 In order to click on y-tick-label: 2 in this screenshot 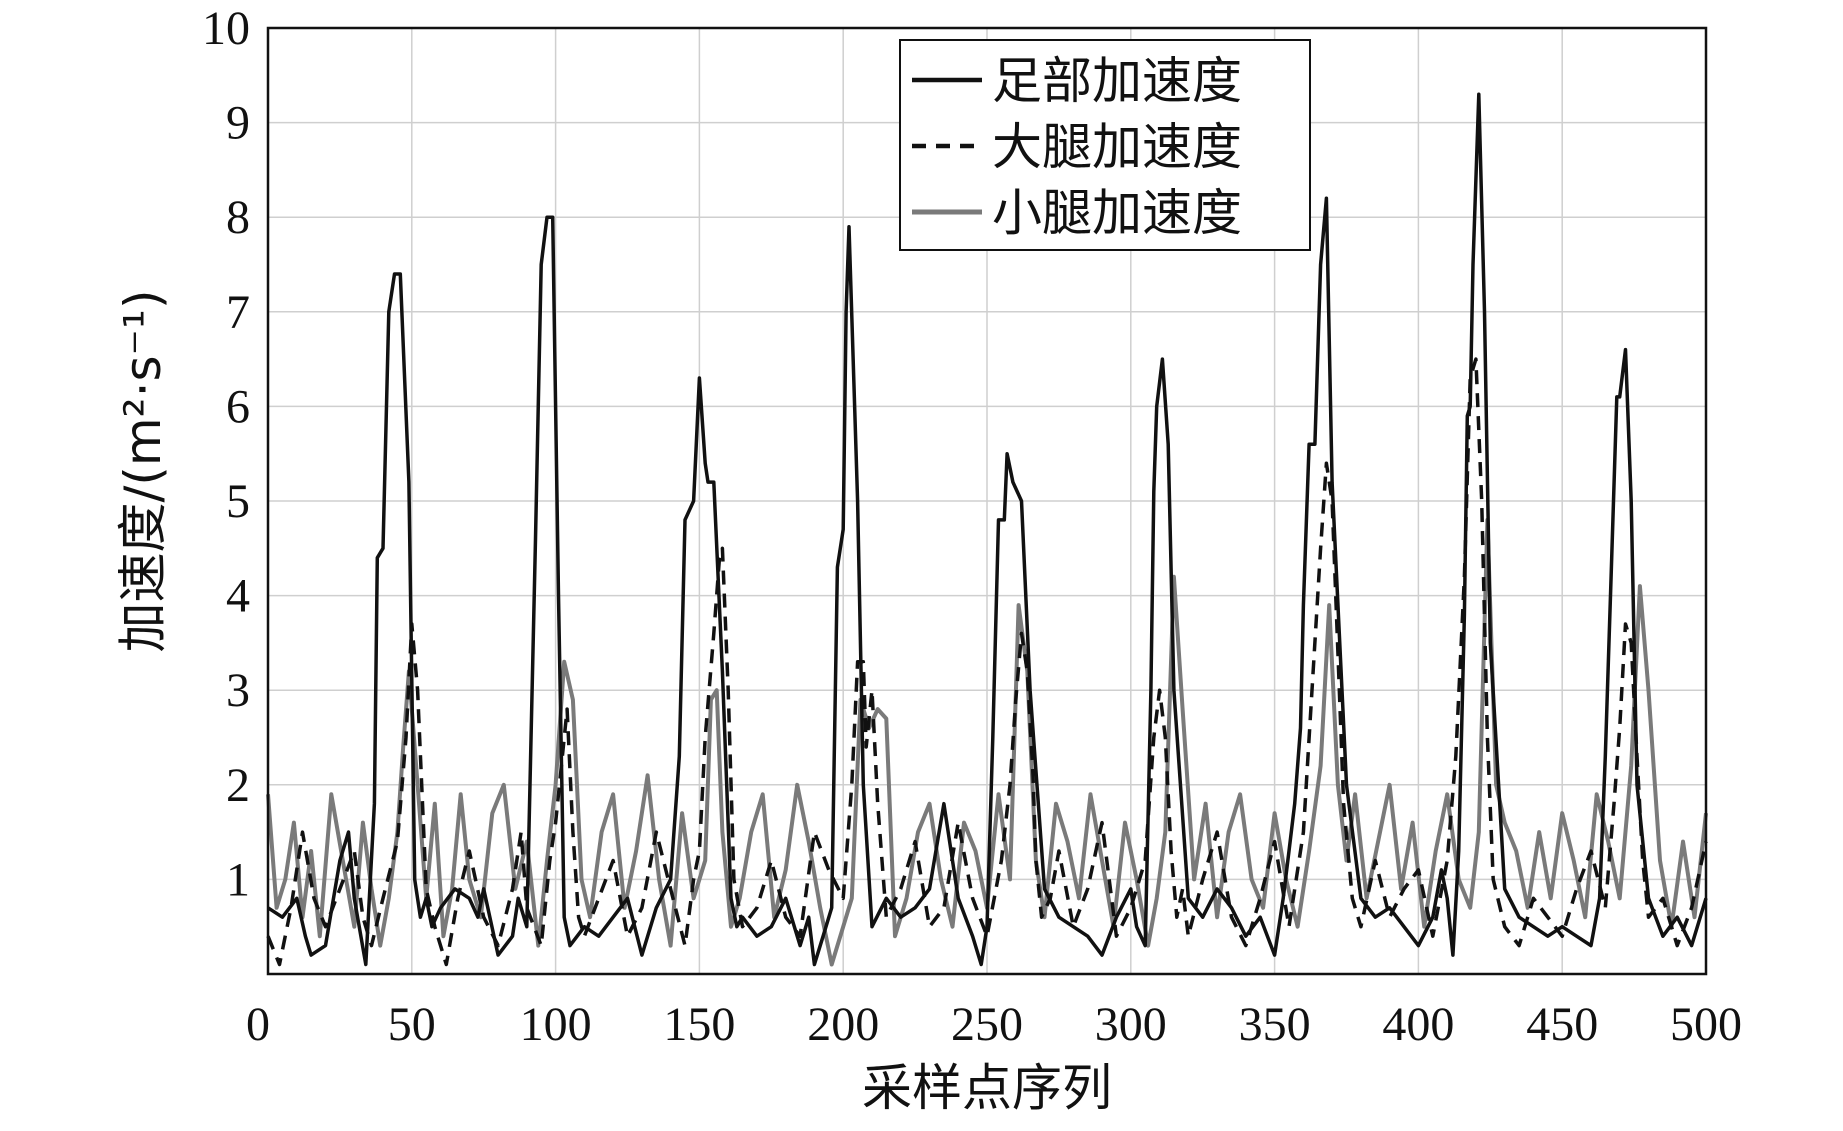, I will do `click(238, 785)`.